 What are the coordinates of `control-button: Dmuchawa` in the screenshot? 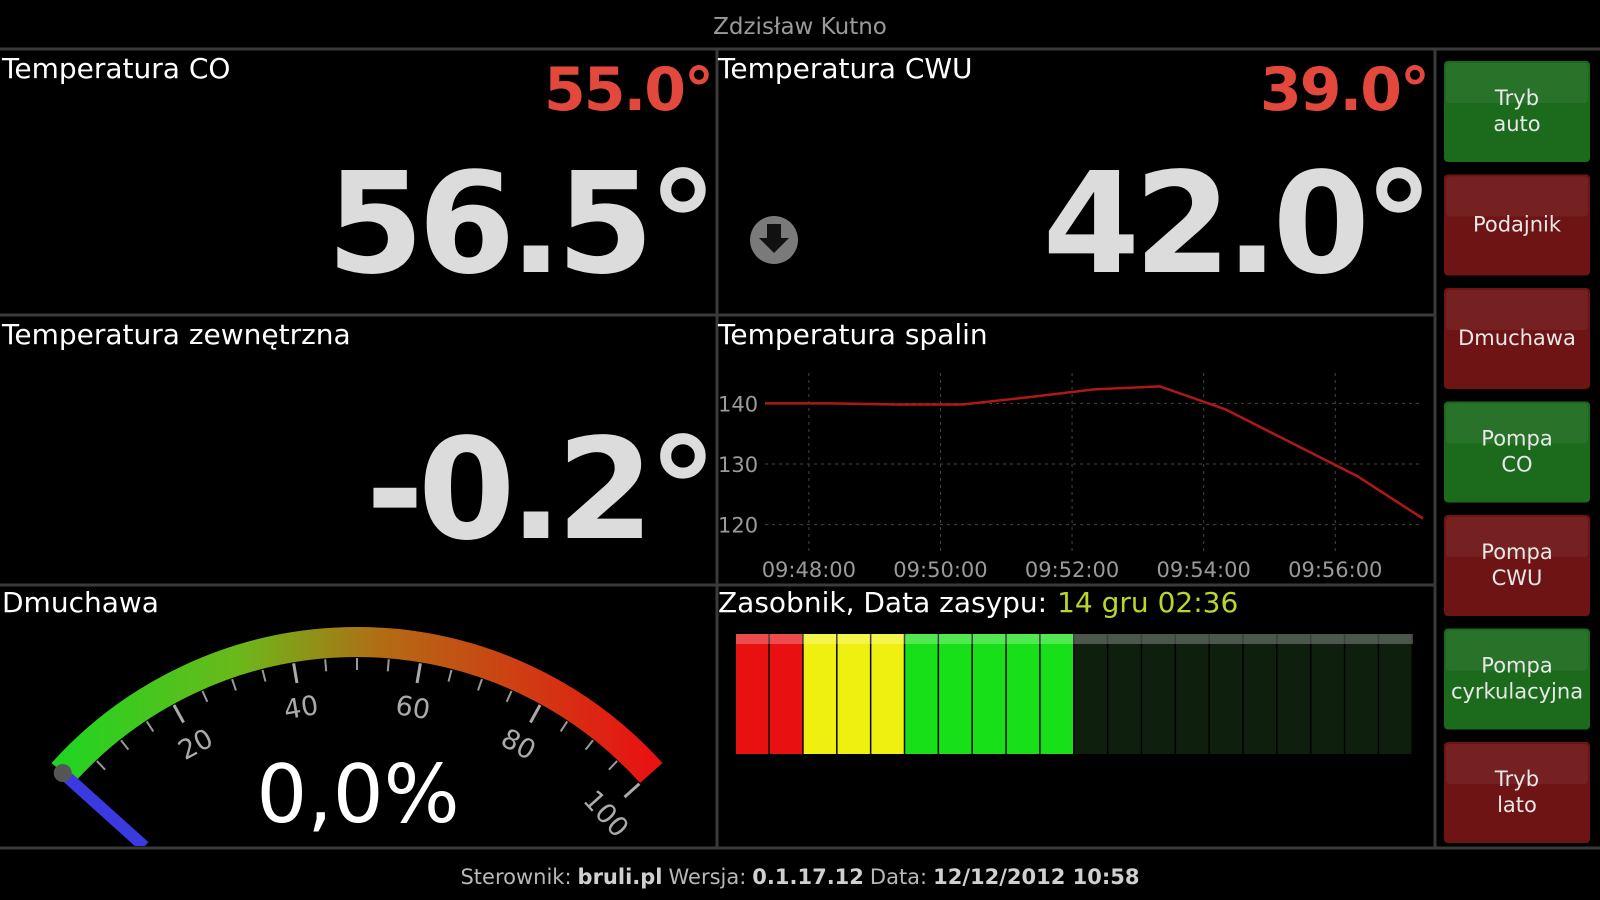 It's located at (1517, 338).